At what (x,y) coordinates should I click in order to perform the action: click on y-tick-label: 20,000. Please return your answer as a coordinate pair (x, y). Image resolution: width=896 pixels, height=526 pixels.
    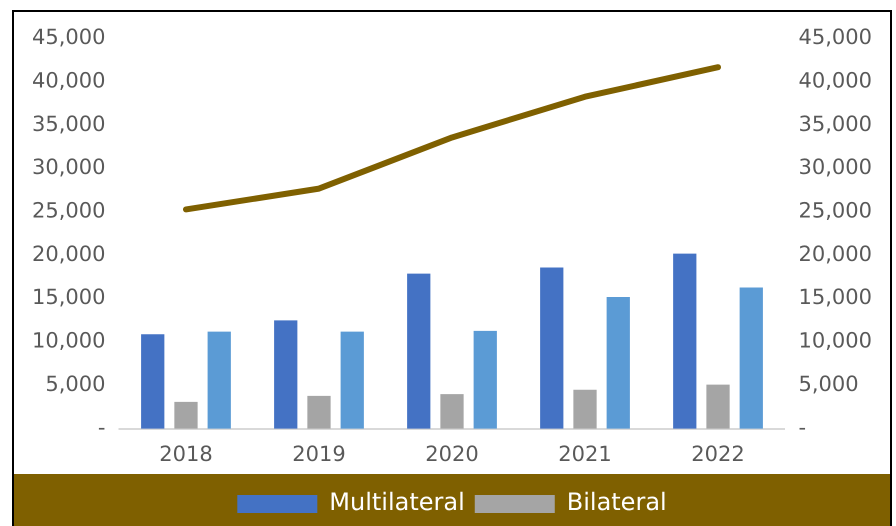
    Looking at the image, I should click on (69, 254).